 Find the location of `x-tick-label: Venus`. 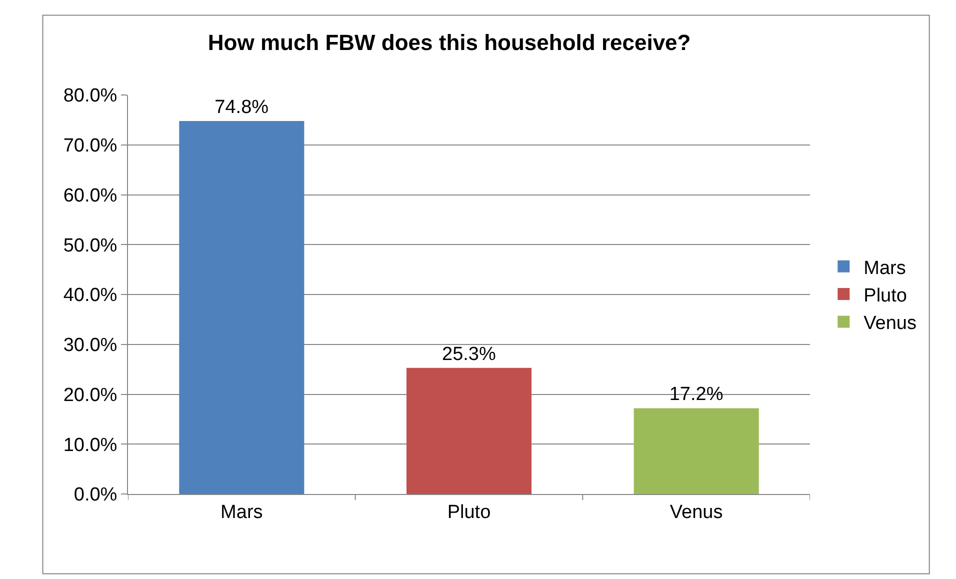

x-tick-label: Venus is located at coordinates (696, 512).